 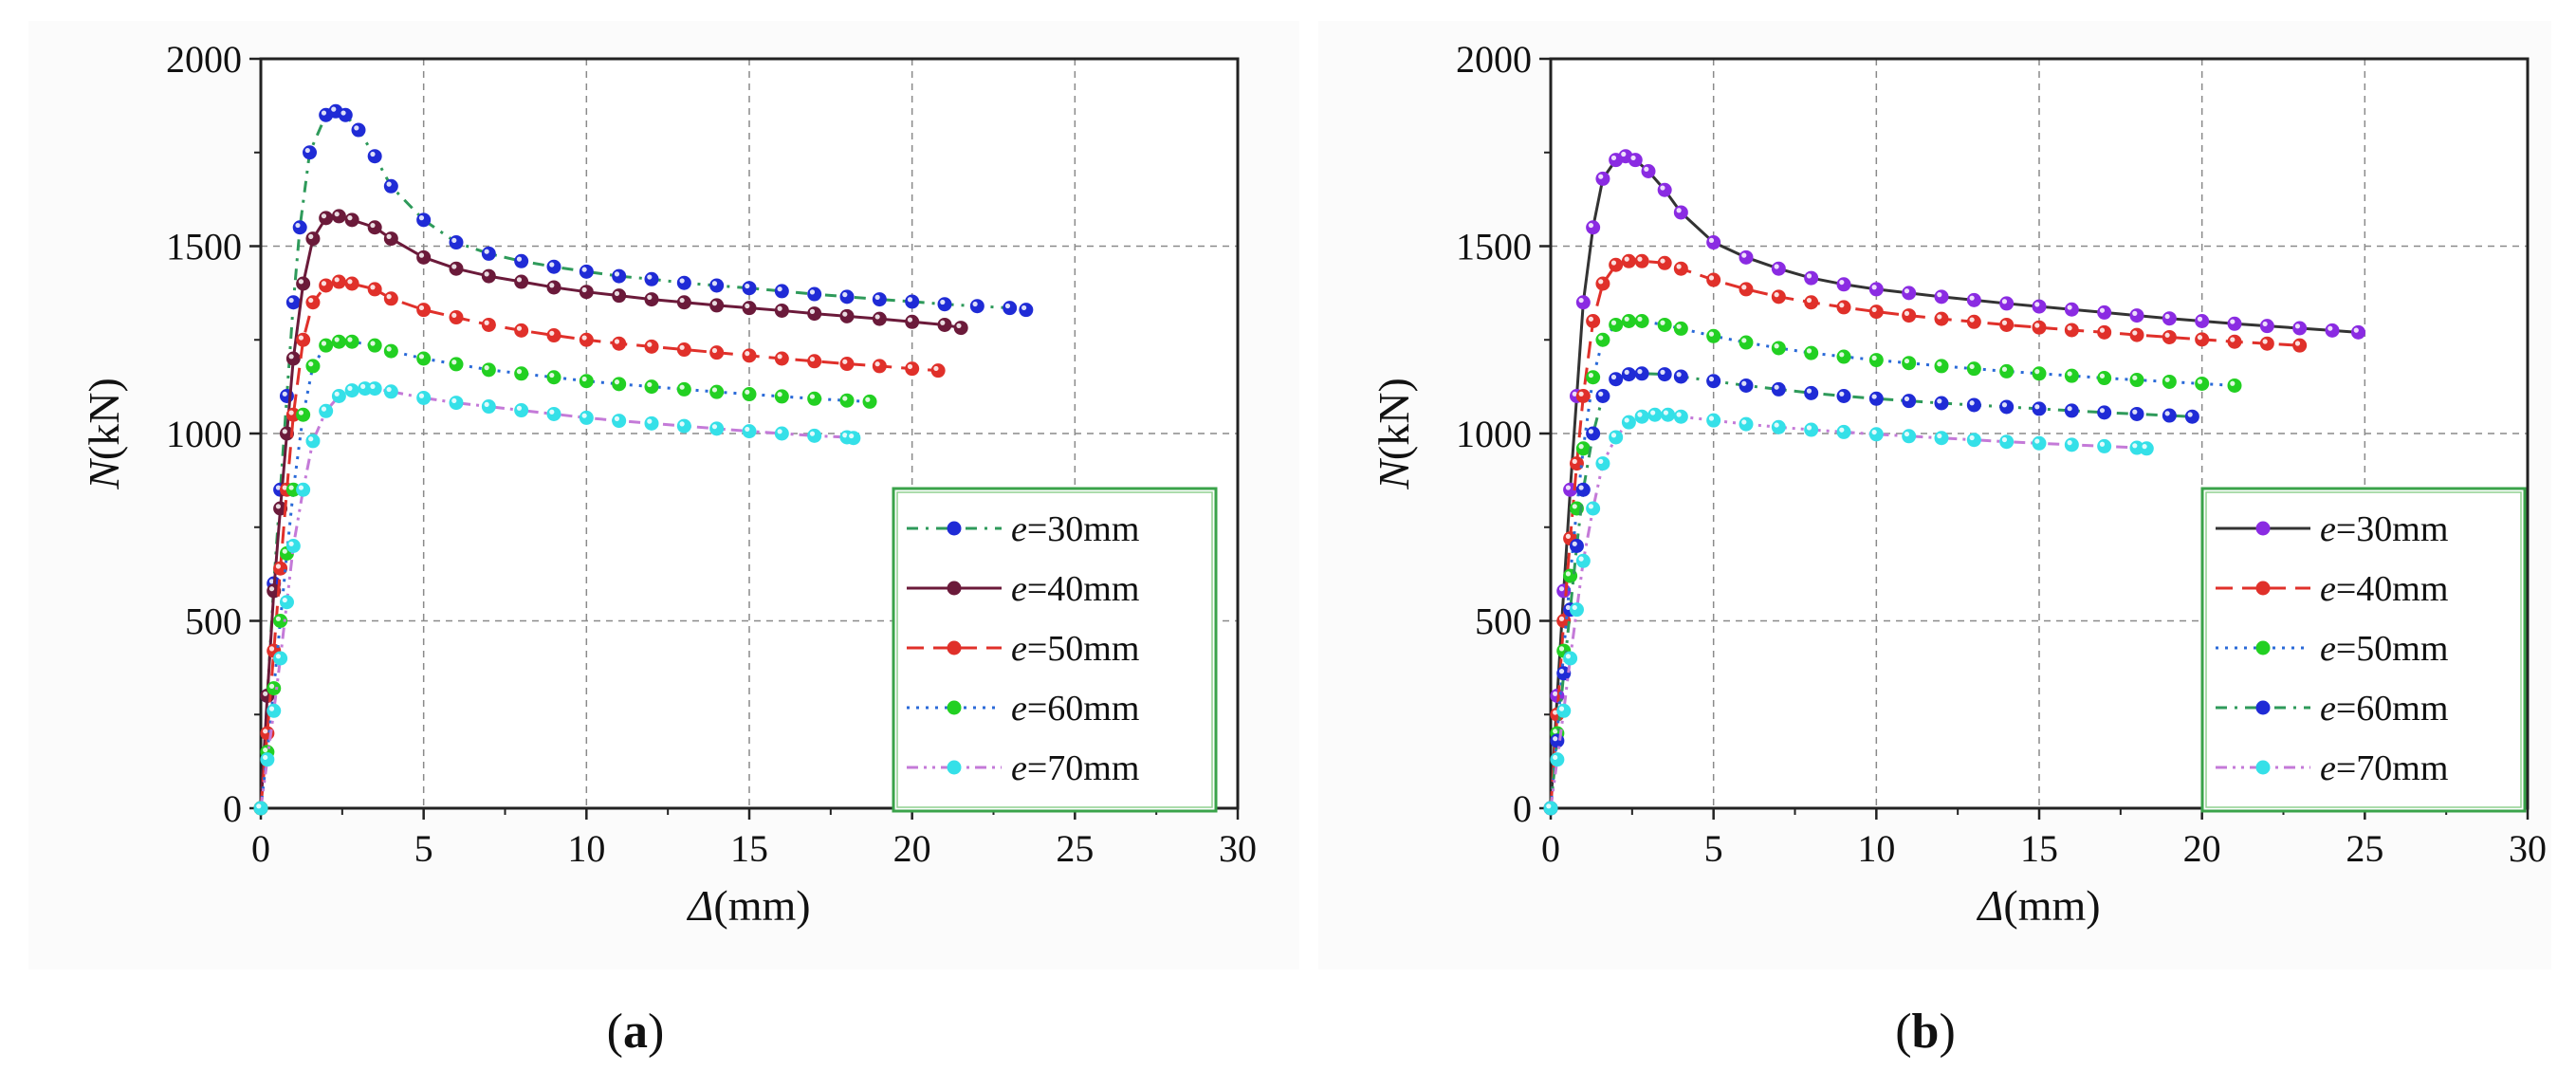 What do you see at coordinates (2263, 589) in the screenshot?
I see `legend-marker` at bounding box center [2263, 589].